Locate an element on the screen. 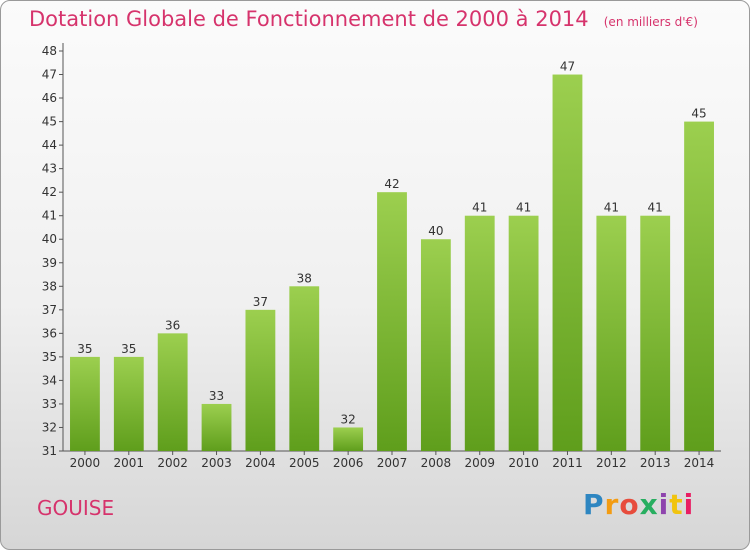 The height and width of the screenshot is (550, 750). y-tick-label: 33 is located at coordinates (49, 404).